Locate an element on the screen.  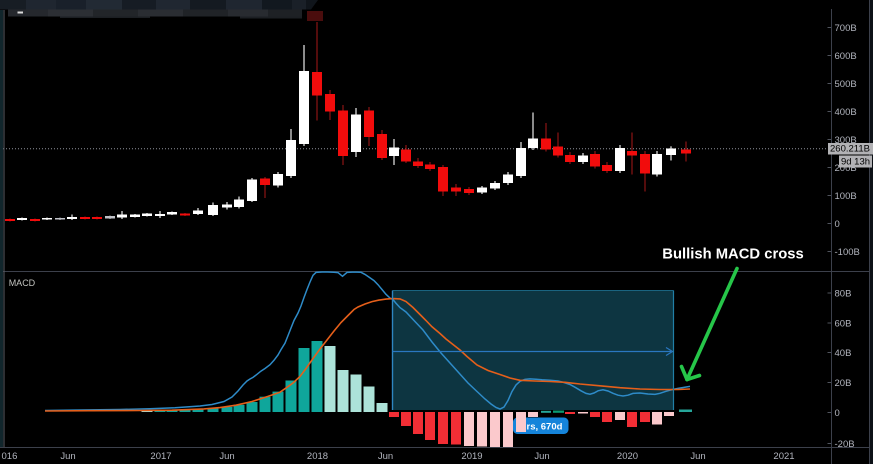
svg-text: -100B is located at coordinates (847, 252).